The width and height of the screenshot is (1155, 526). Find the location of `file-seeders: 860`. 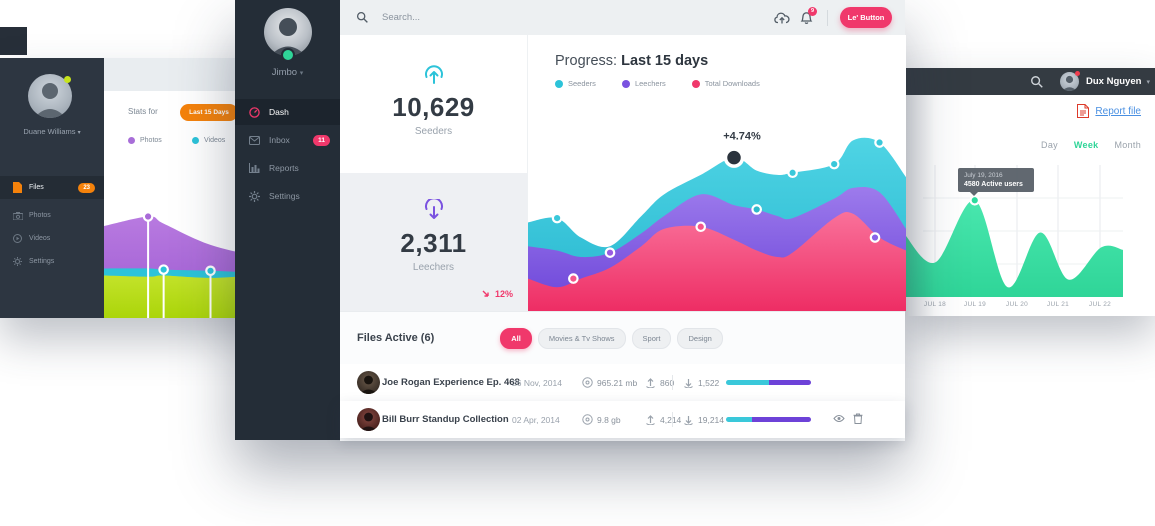

file-seeders: 860 is located at coordinates (667, 383).